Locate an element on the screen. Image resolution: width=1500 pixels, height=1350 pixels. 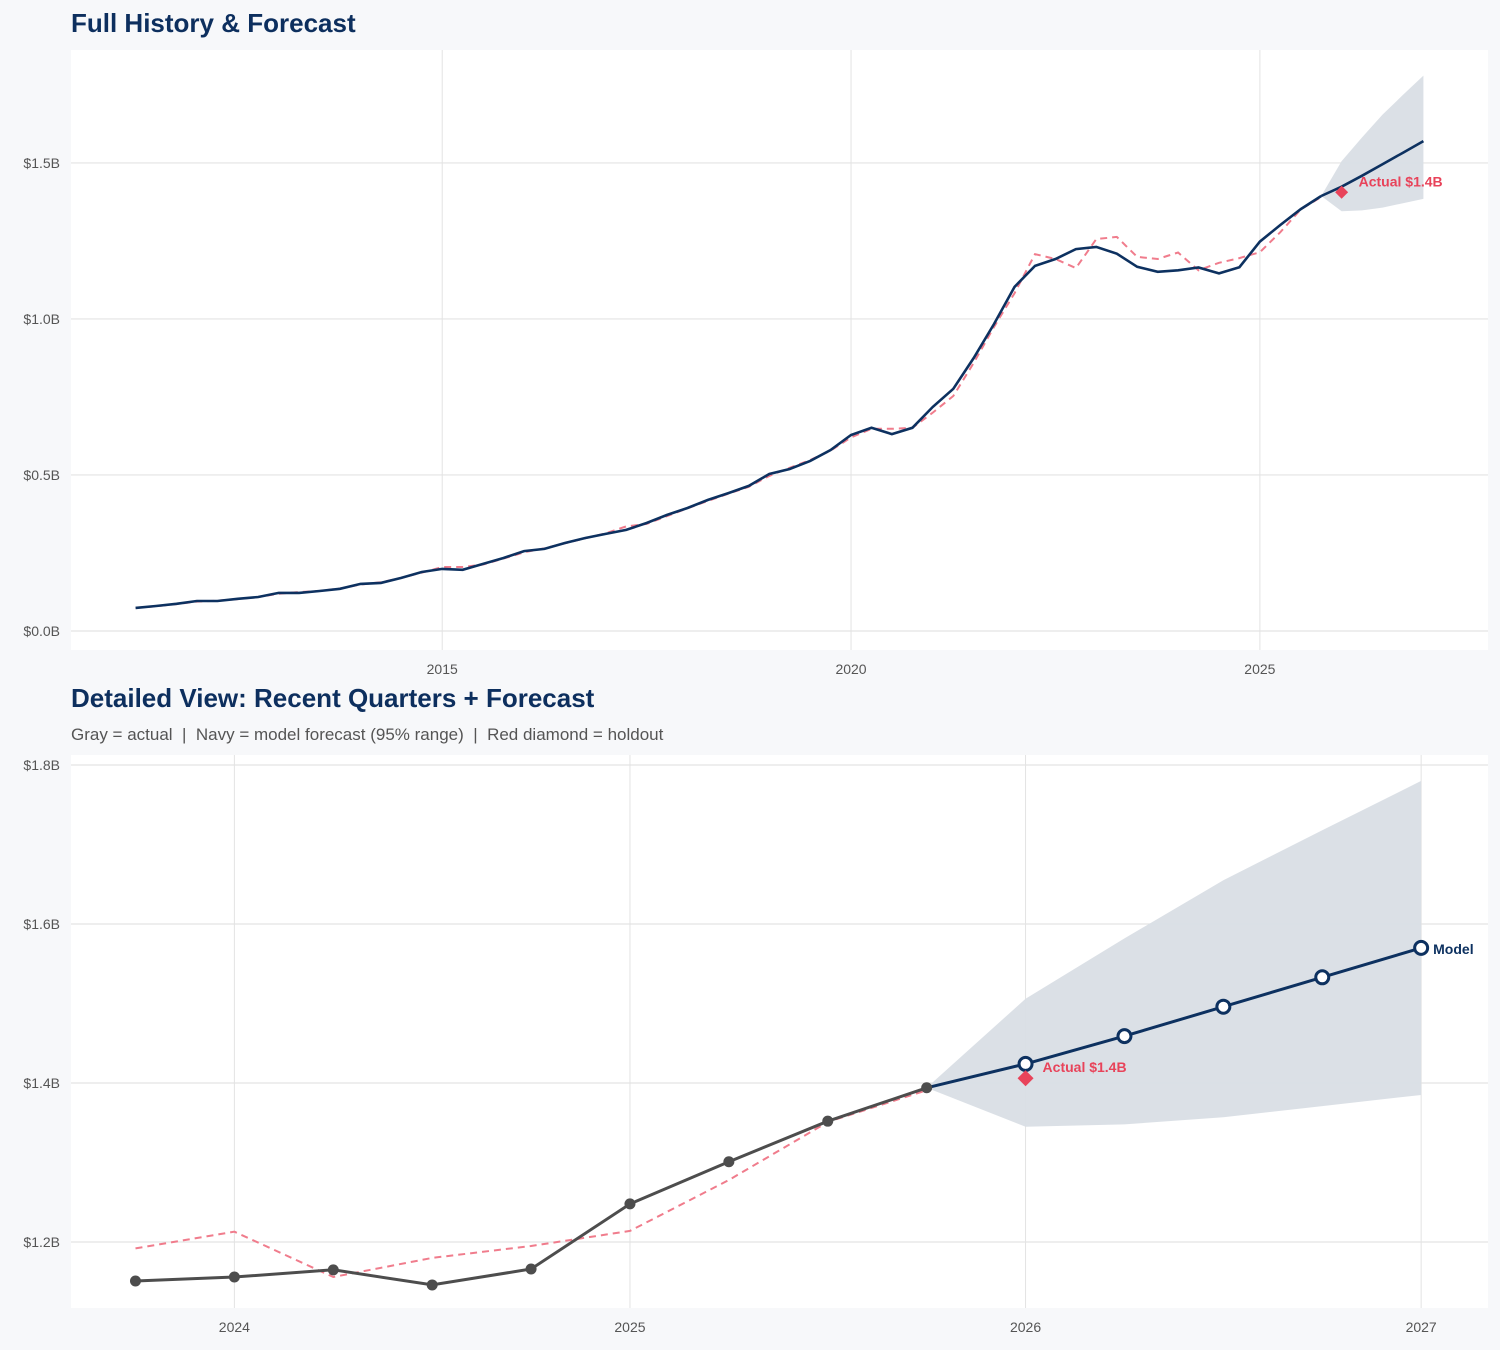
y-tick-label: $1.6B is located at coordinates (41, 924).